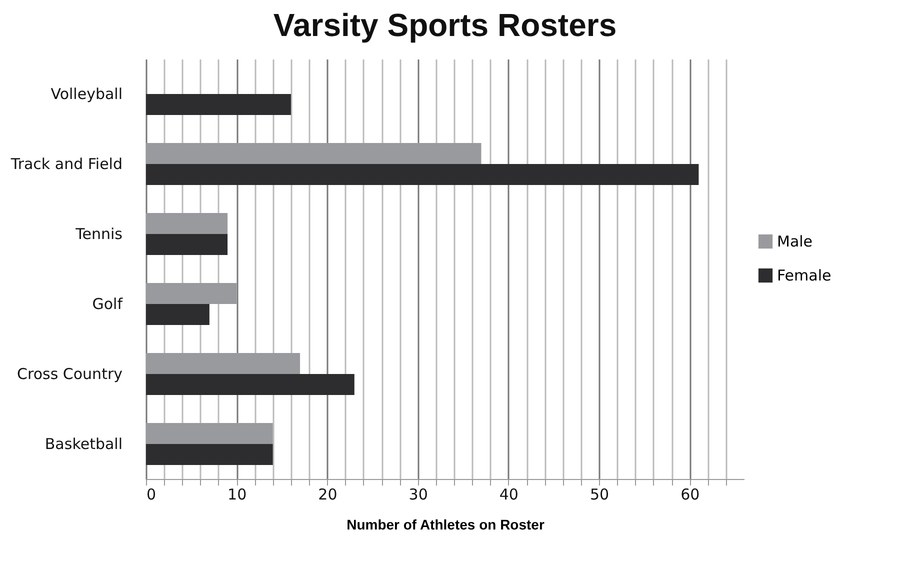 The width and height of the screenshot is (922, 583). I want to click on y-tick-label: Golf, so click(108, 304).